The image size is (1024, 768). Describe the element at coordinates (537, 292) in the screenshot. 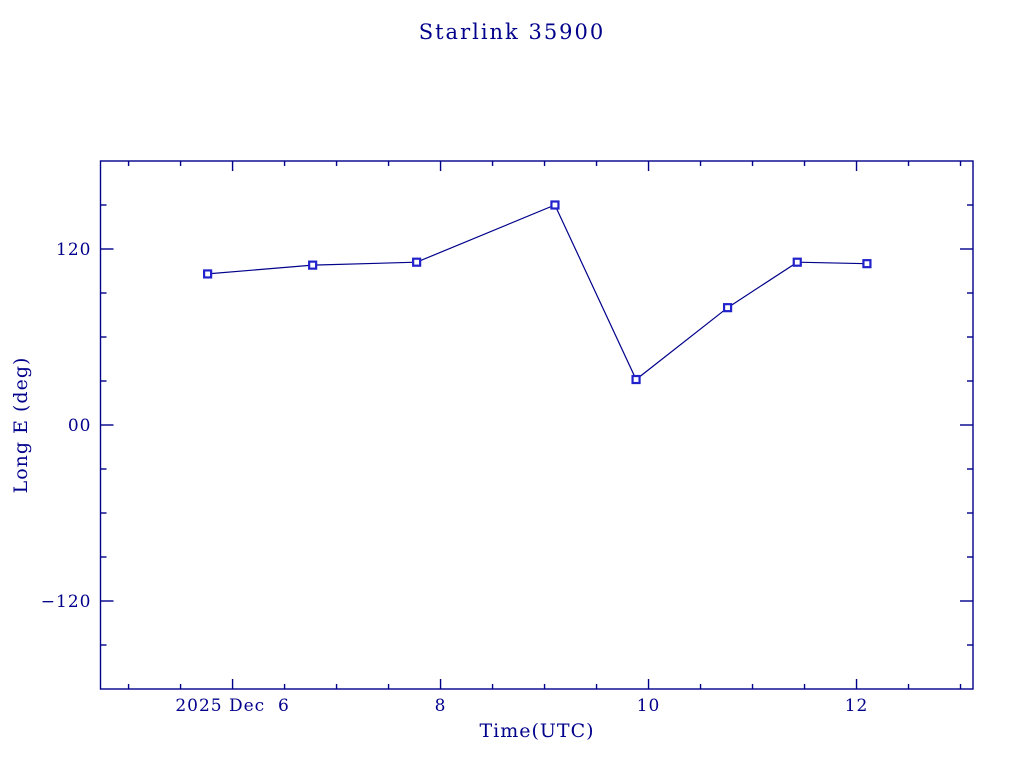

I see `series-line` at that location.